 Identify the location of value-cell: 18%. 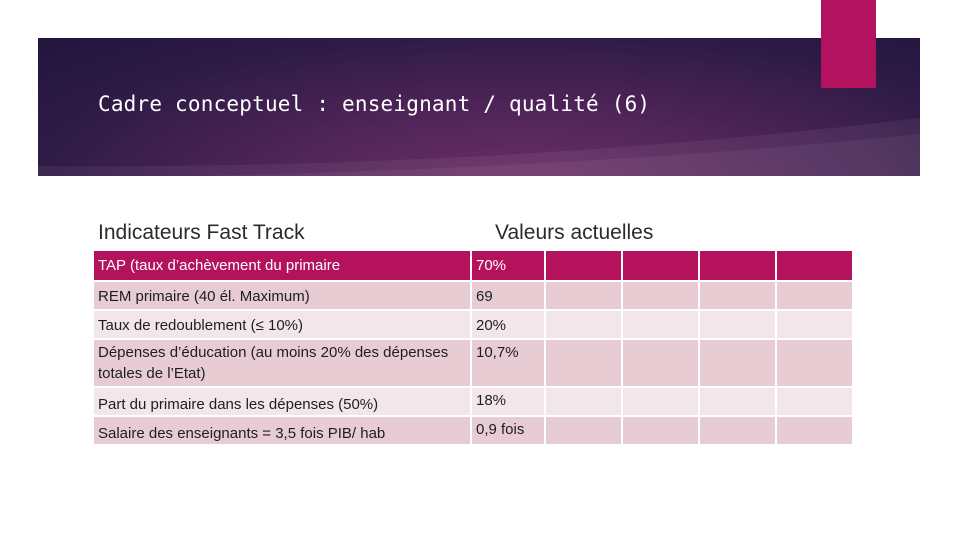
(508, 401).